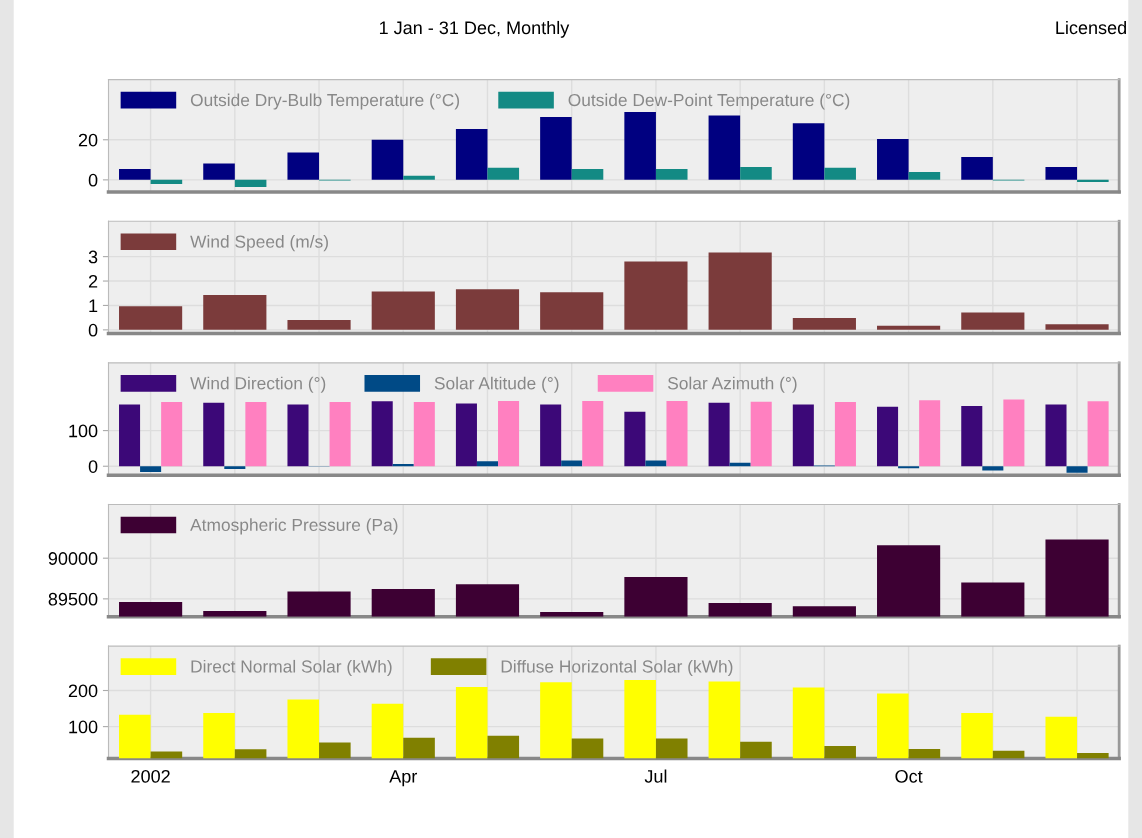 The height and width of the screenshot is (838, 1142). I want to click on y-tick-label: 1, so click(93, 305).